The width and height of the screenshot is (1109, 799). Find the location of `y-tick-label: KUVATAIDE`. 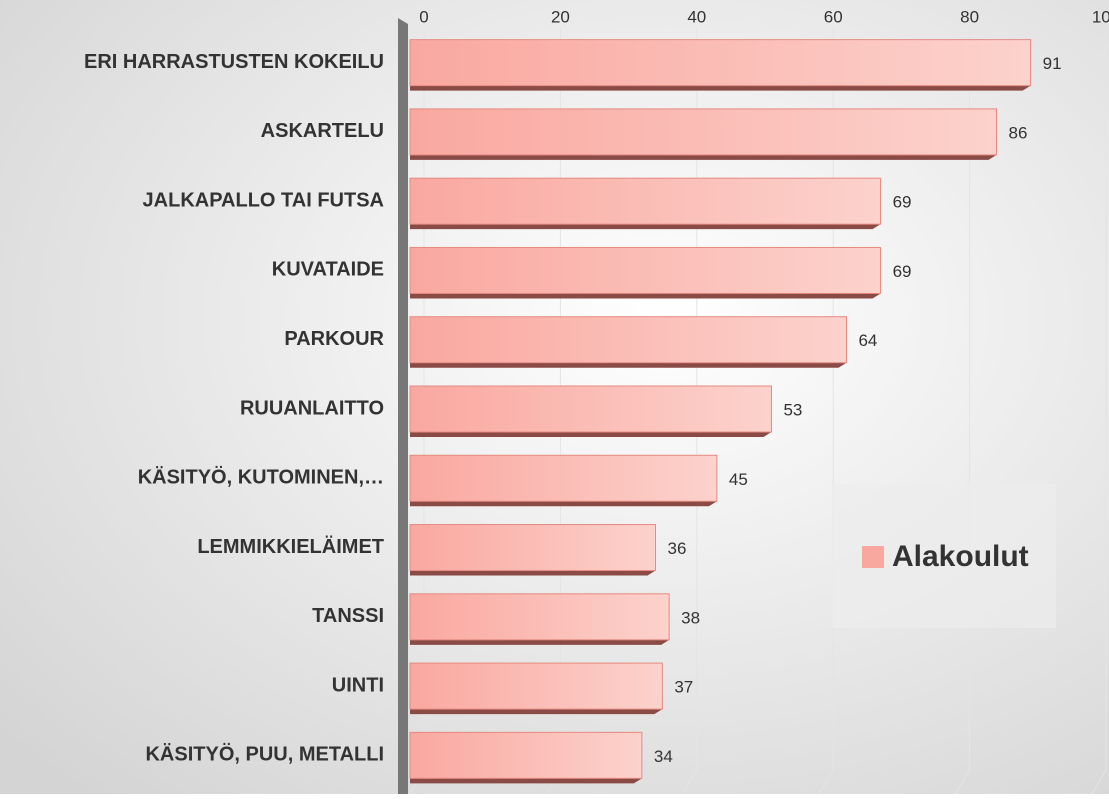

y-tick-label: KUVATAIDE is located at coordinates (328, 270).